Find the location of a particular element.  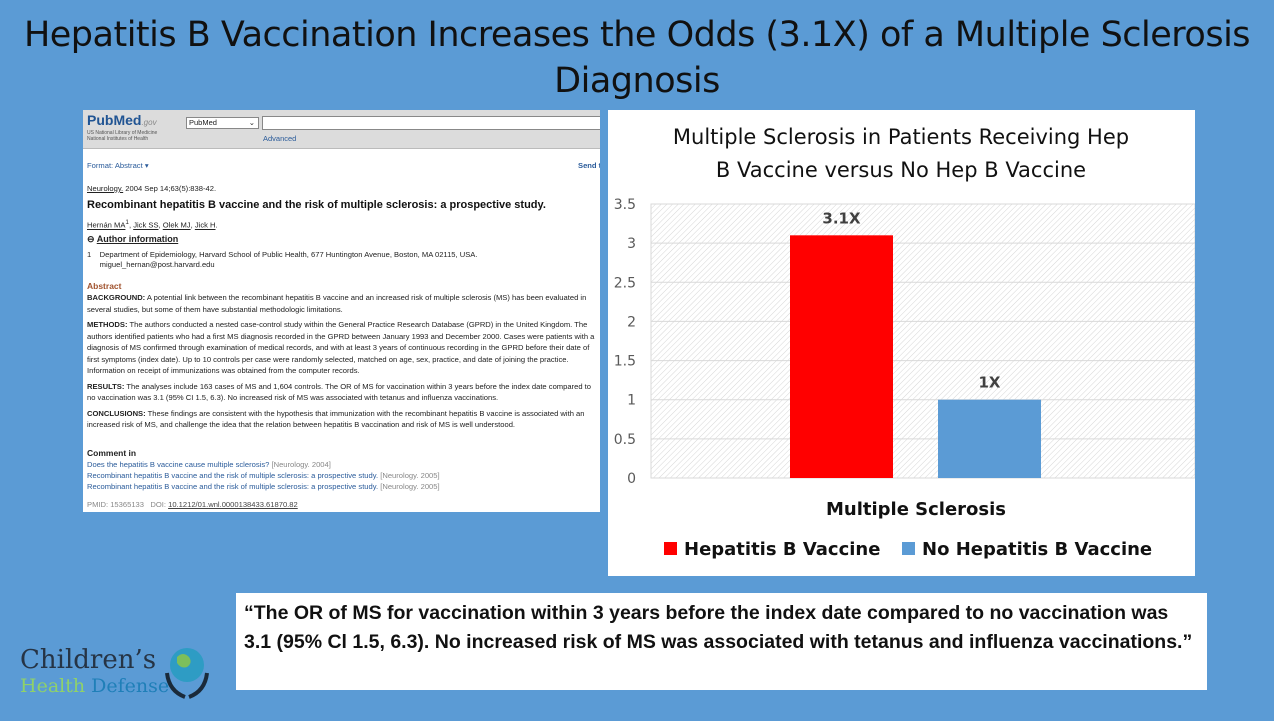

y-tick-label: 1 is located at coordinates (631, 401).